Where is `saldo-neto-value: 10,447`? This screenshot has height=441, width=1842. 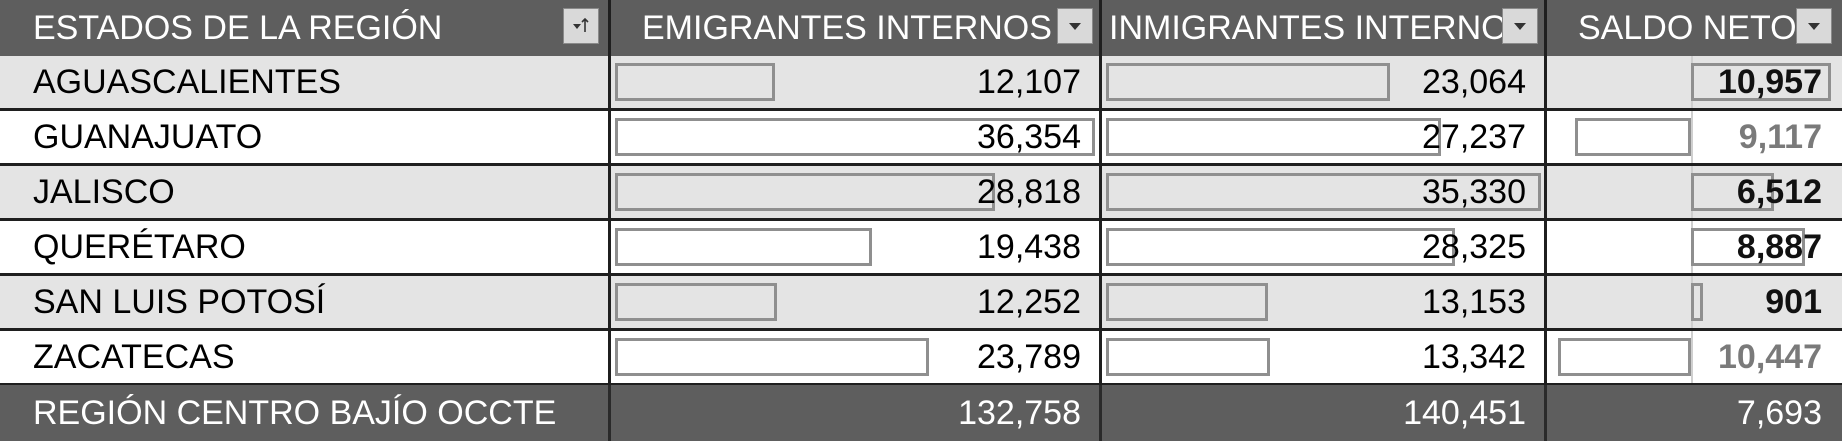
saldo-neto-value: 10,447 is located at coordinates (1770, 356).